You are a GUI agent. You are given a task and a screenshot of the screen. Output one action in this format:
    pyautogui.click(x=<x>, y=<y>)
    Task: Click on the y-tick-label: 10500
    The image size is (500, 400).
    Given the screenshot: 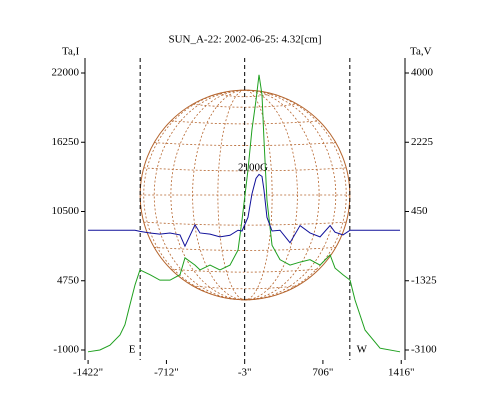 What is the action you would take?
    pyautogui.click(x=66, y=211)
    